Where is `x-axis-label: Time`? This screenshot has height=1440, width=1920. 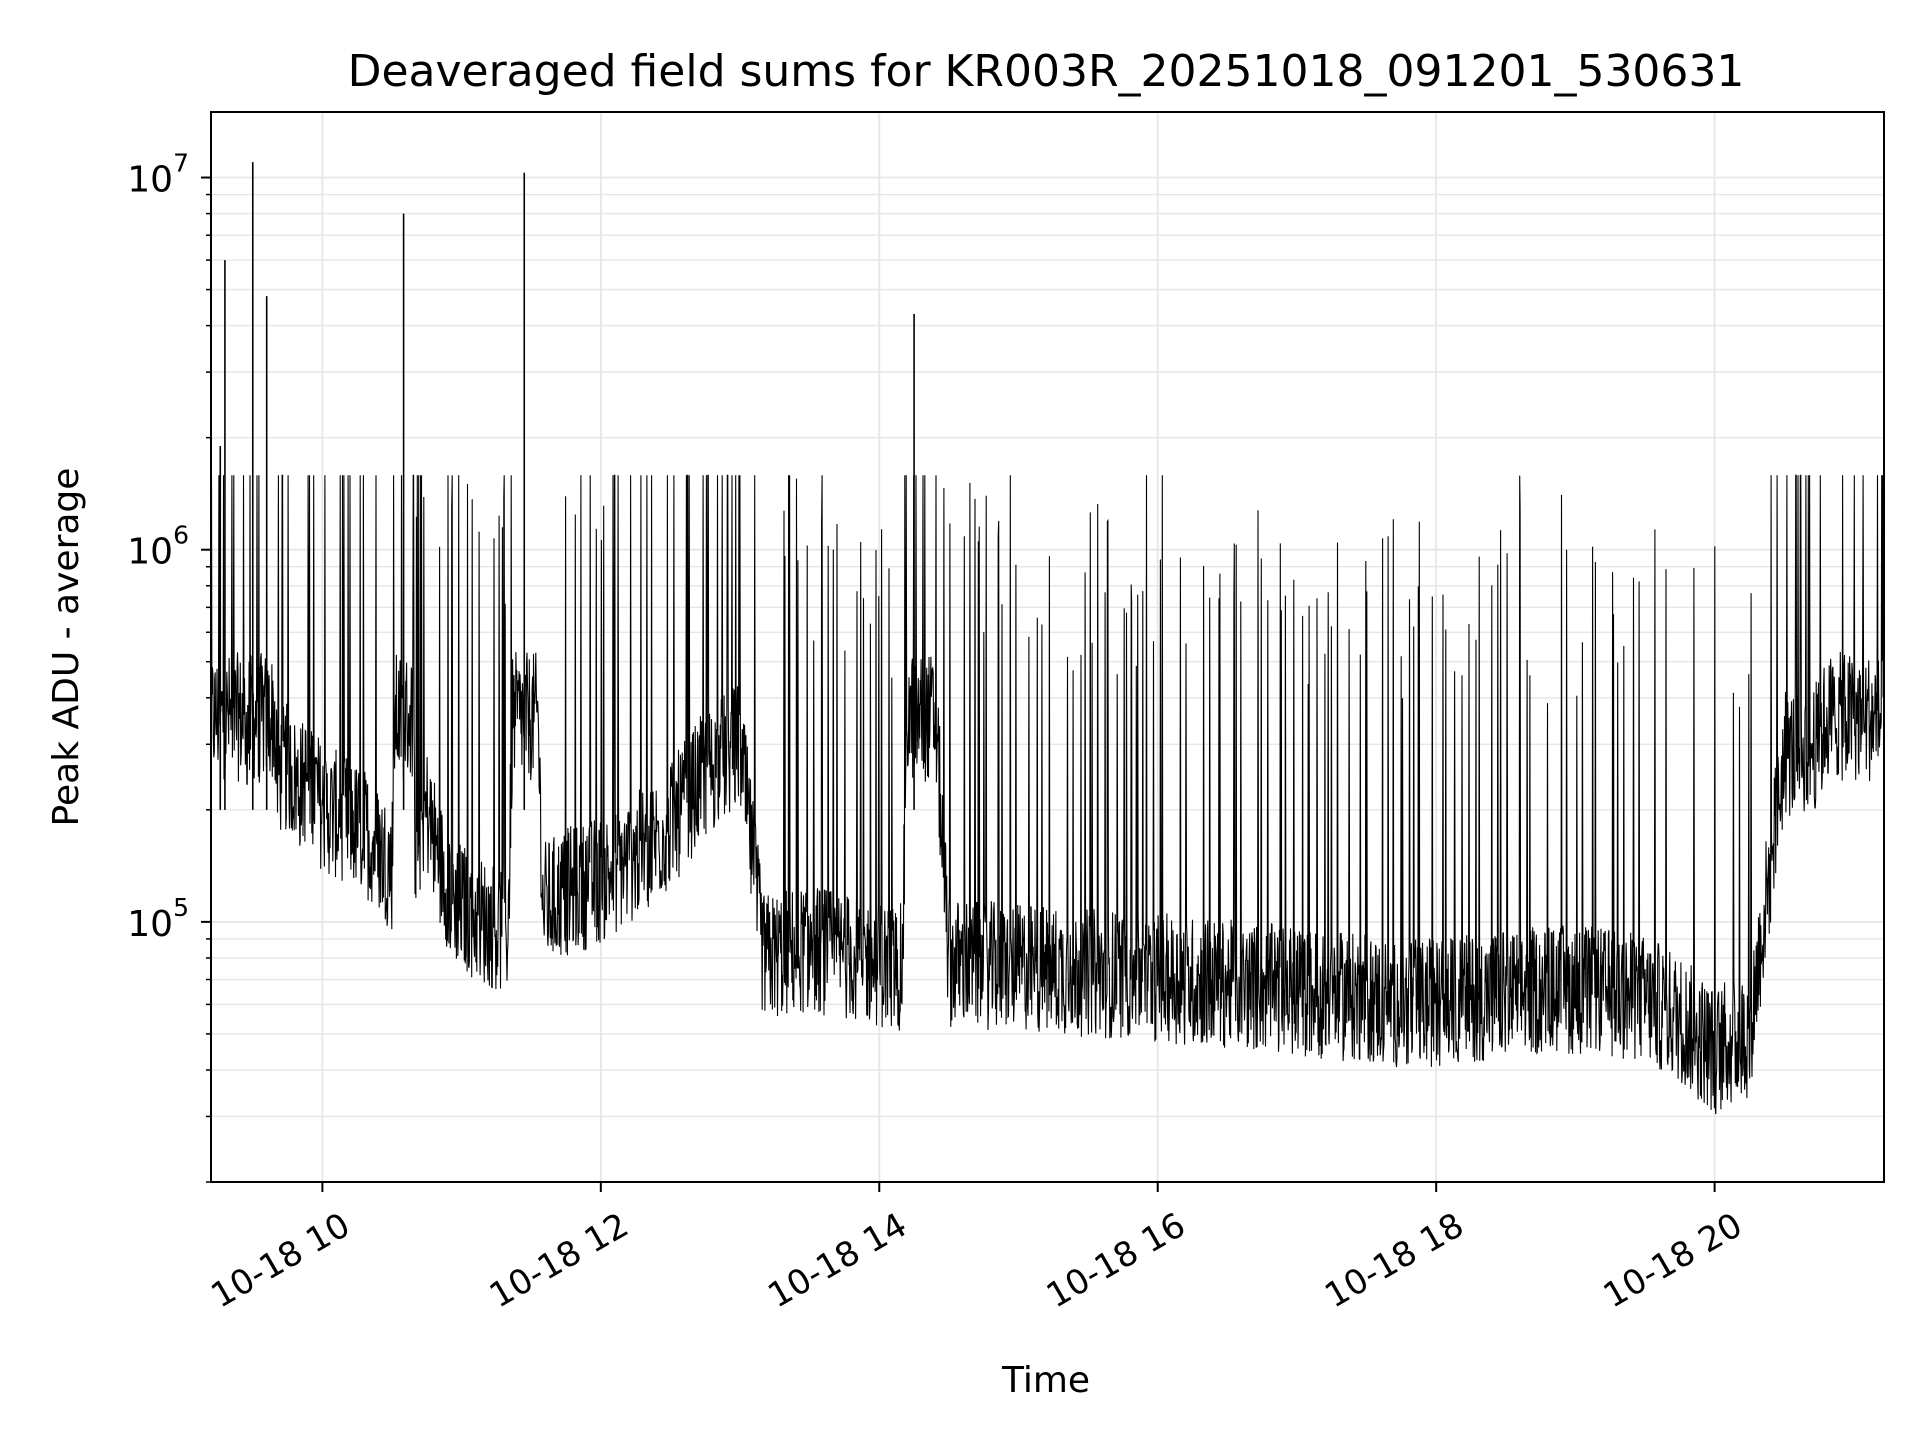
x-axis-label: Time is located at coordinates (1045, 1380).